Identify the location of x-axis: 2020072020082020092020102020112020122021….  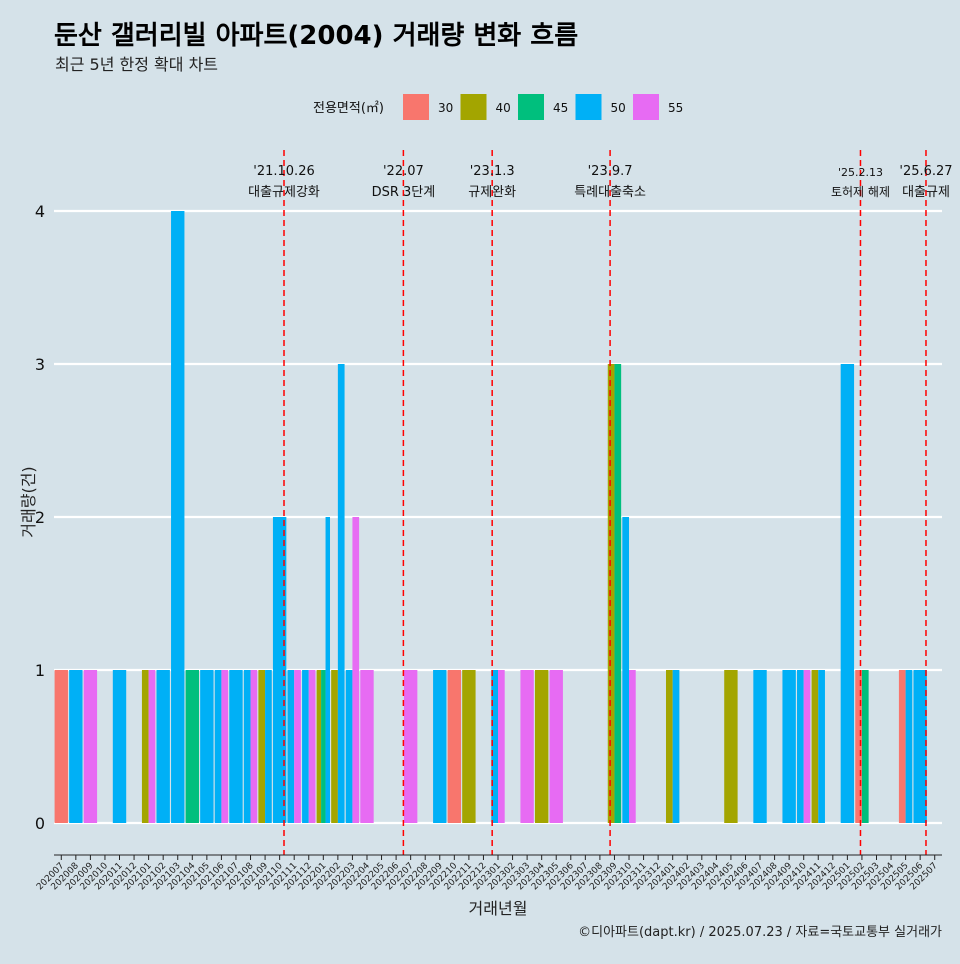
(488, 873).